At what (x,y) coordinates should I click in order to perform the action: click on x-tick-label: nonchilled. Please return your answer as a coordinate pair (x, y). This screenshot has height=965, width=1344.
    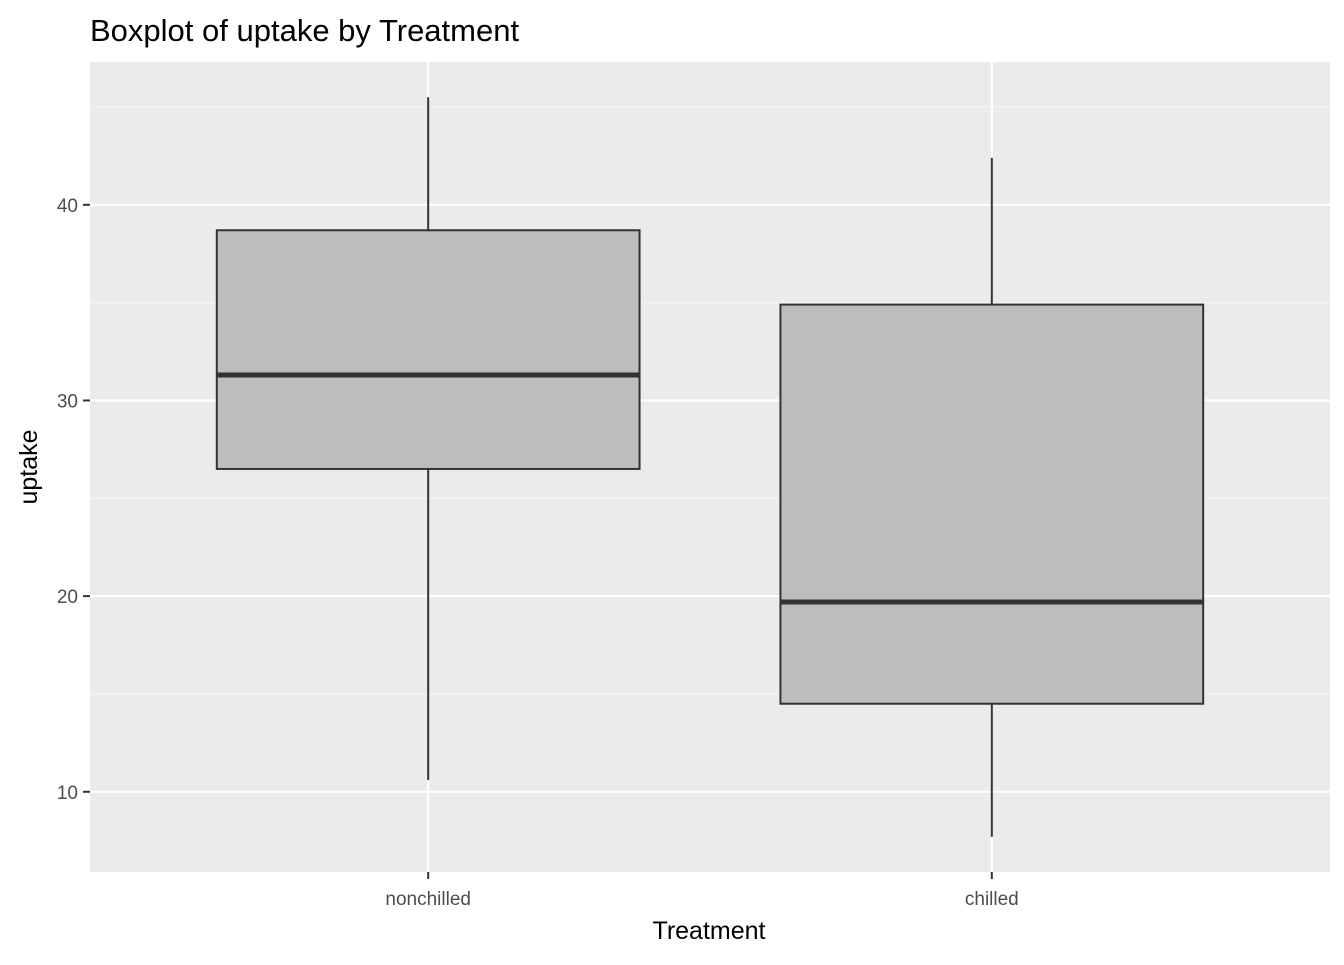
    Looking at the image, I should click on (428, 899).